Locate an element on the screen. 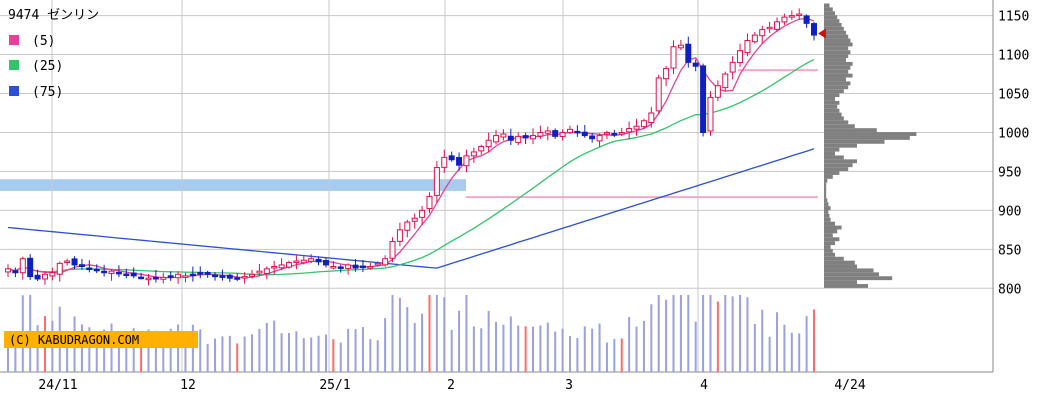 The image size is (1062, 403). x-tick-label: 4 is located at coordinates (704, 385).